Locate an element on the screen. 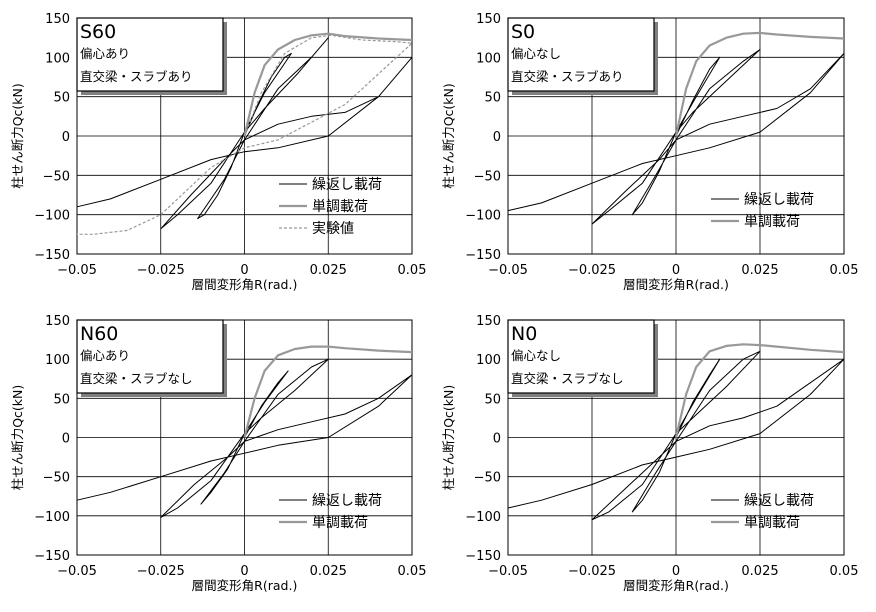  panel-id: N60 is located at coordinates (99, 334).